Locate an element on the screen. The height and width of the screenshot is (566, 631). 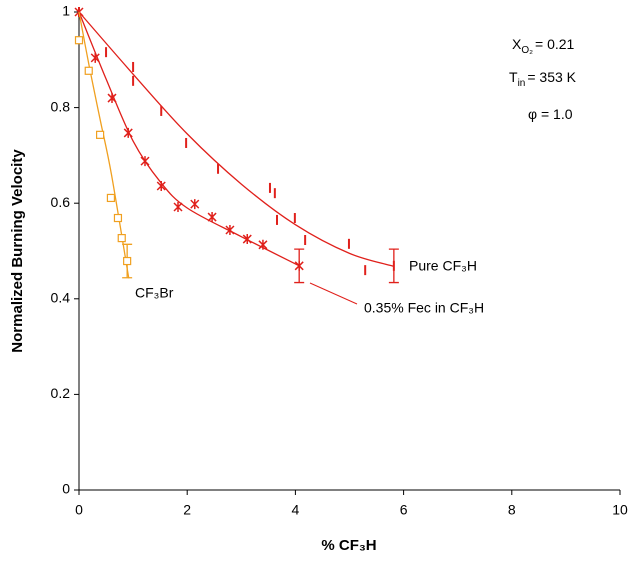
y-tick-label: 0.8 is located at coordinates (61, 106).